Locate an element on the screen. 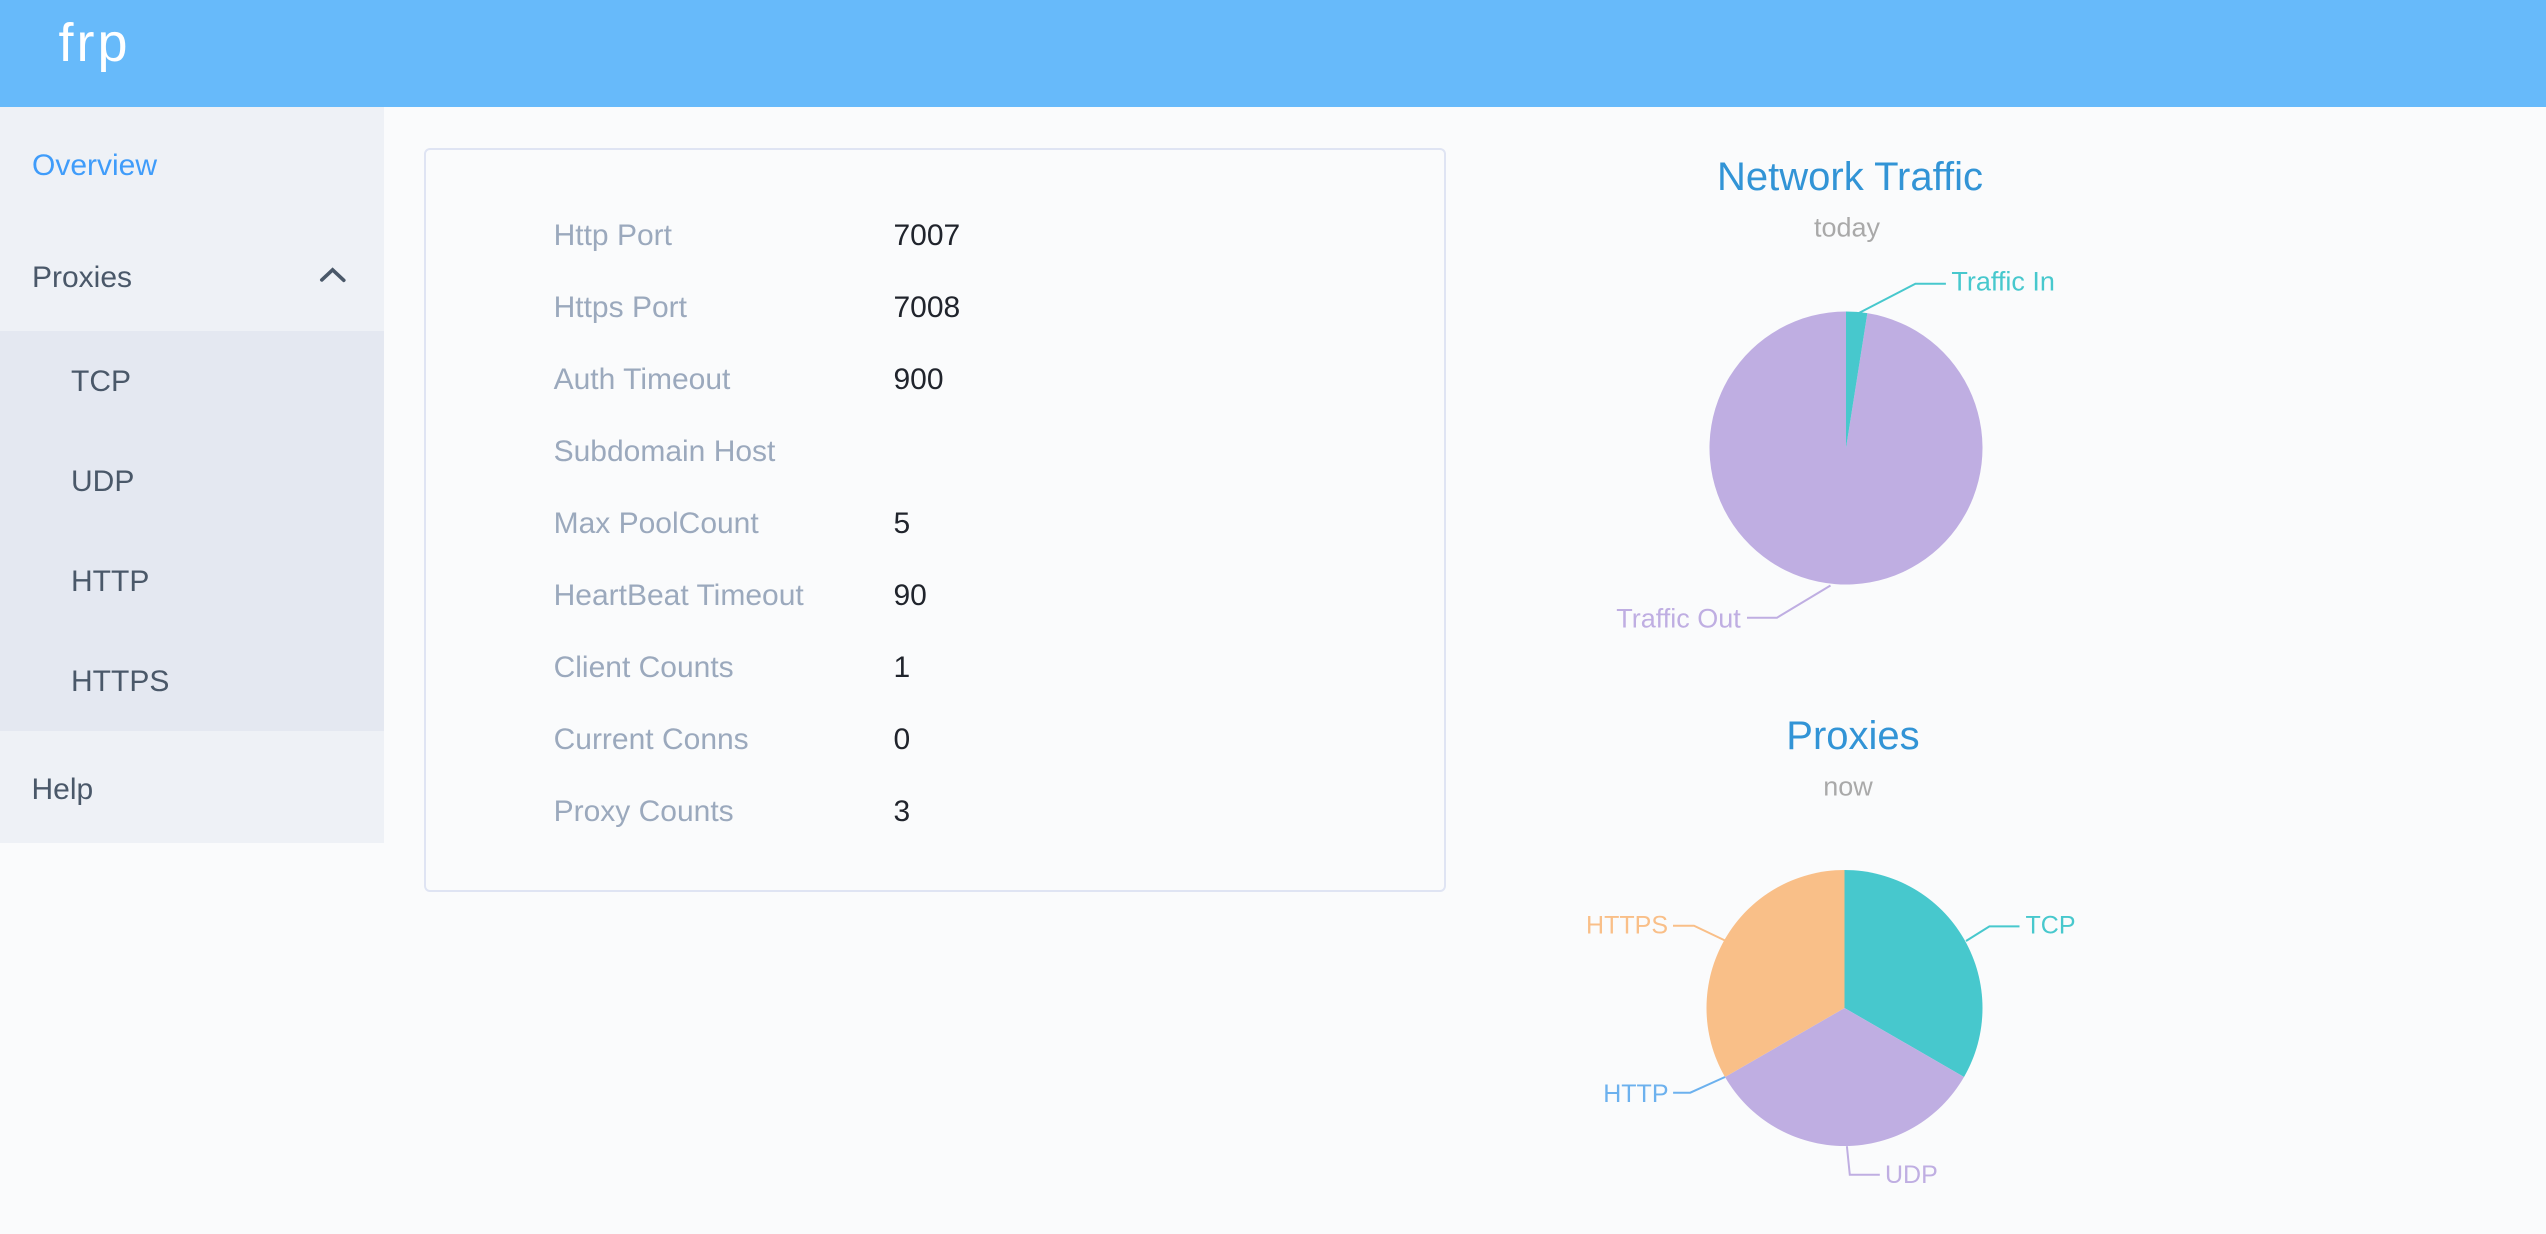 This screenshot has height=1234, width=2546. svg-text: Auth Timeout is located at coordinates (642, 379).